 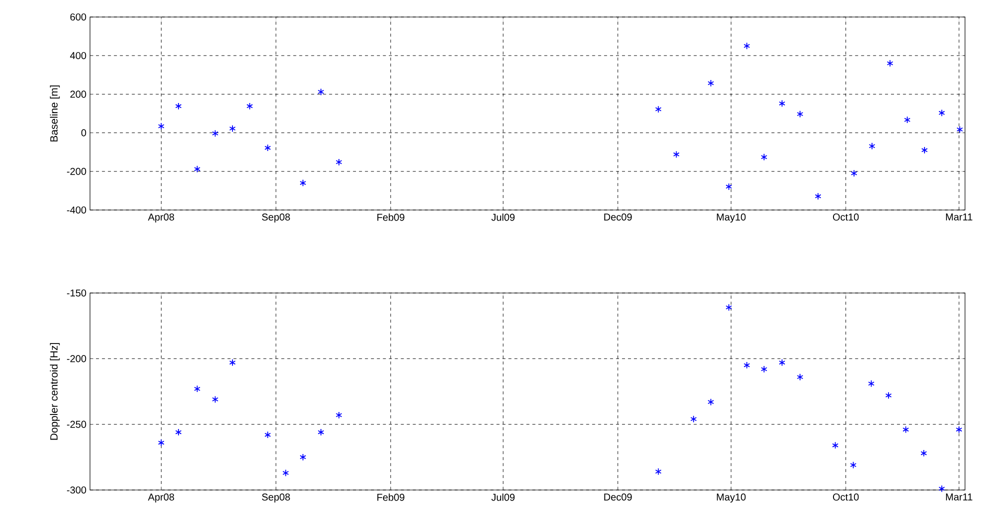 What do you see at coordinates (76, 424) in the screenshot?
I see `y-tick-label: -250` at bounding box center [76, 424].